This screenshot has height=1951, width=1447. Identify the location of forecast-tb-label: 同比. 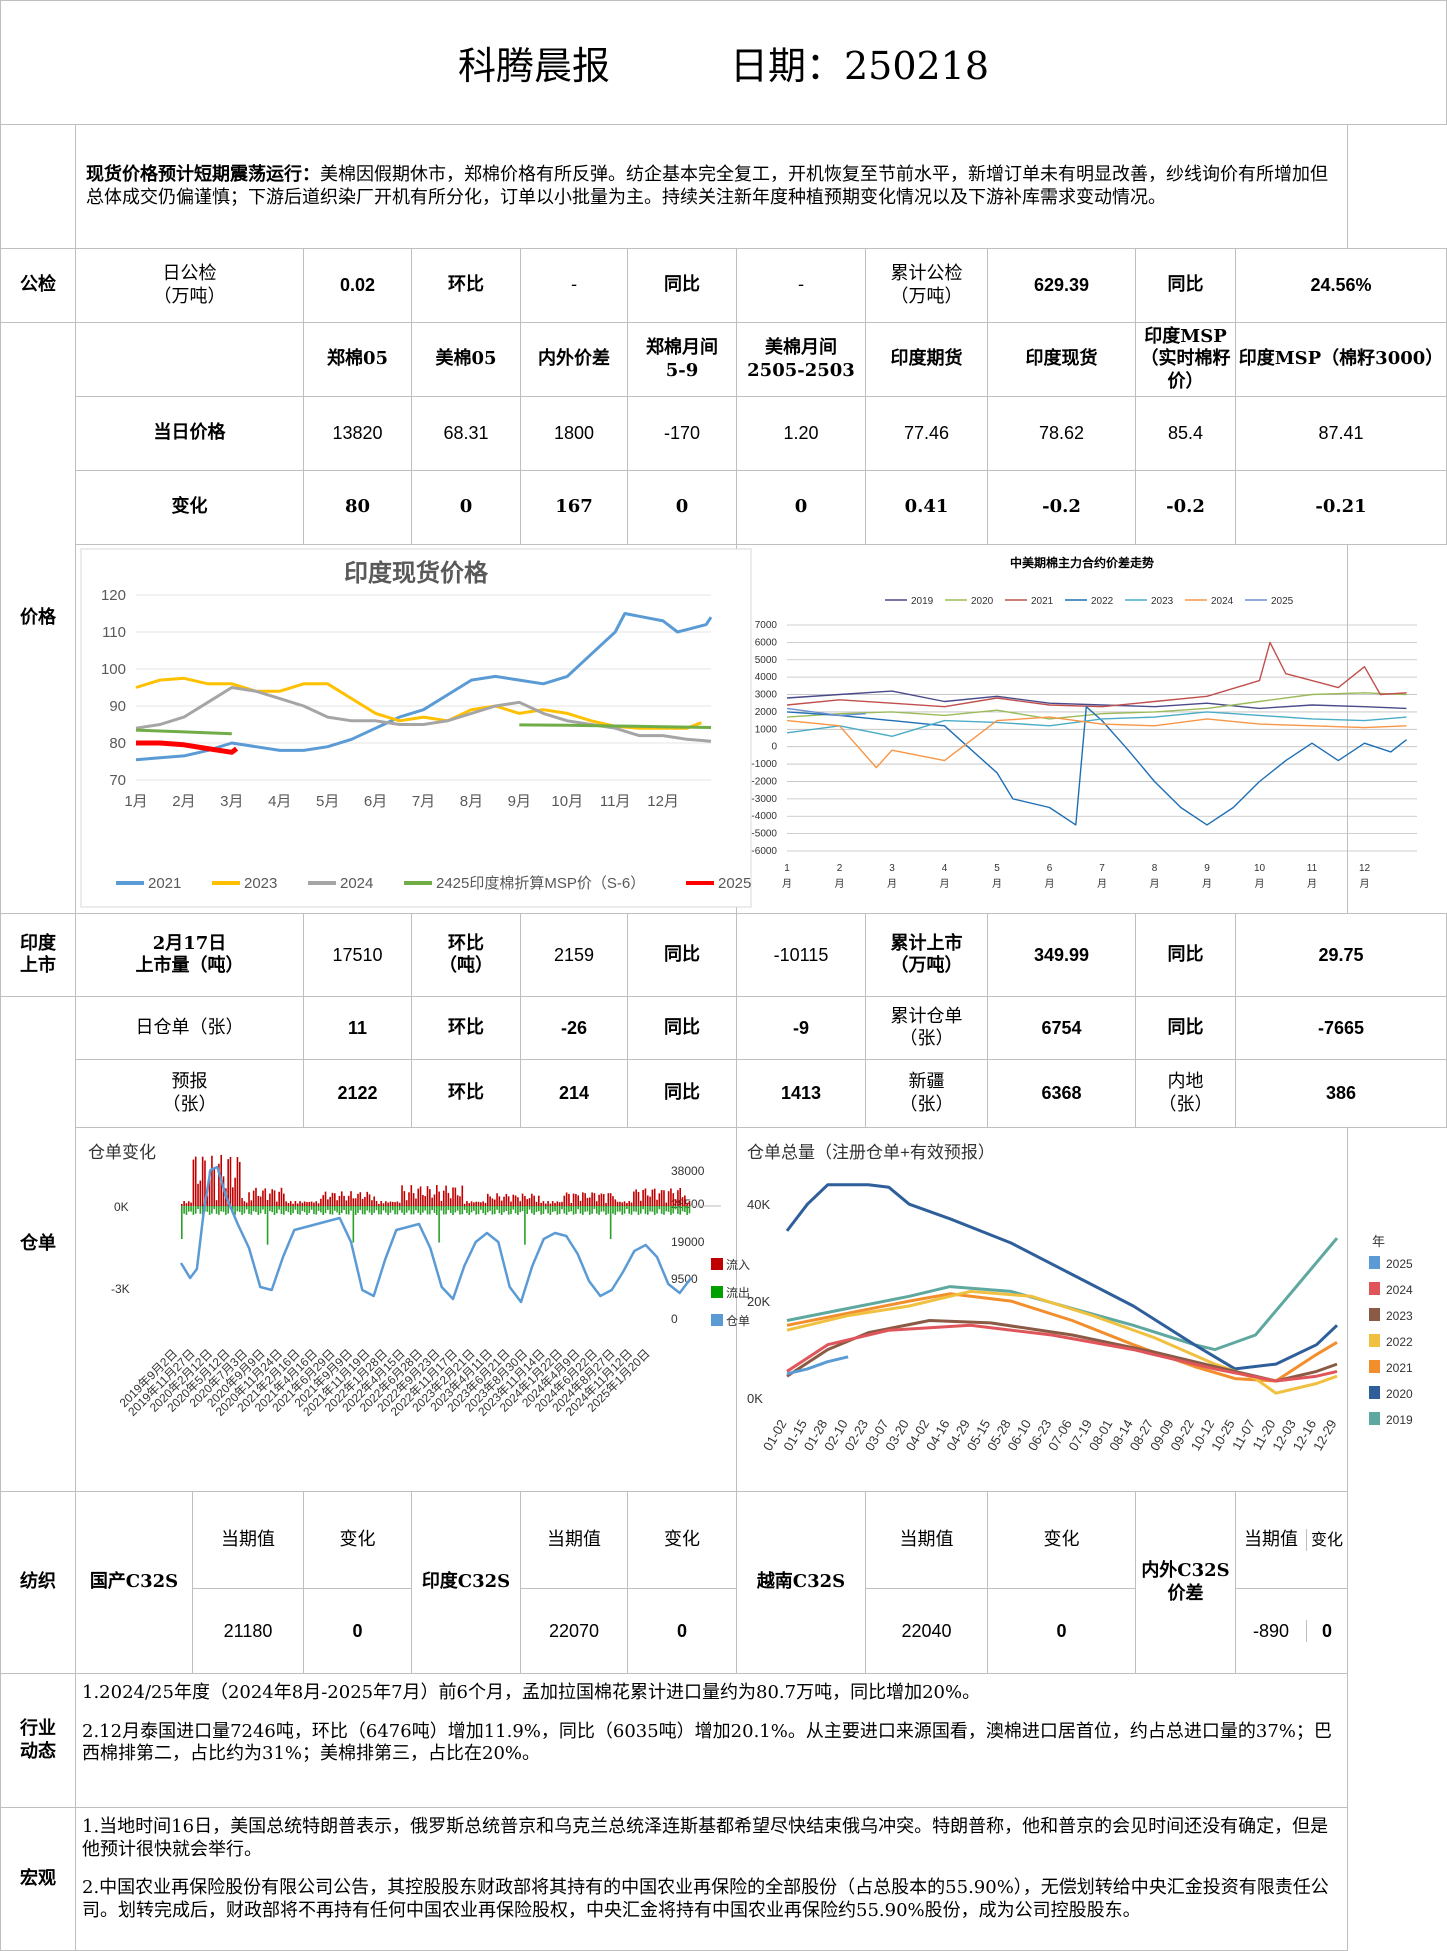
(682, 1093).